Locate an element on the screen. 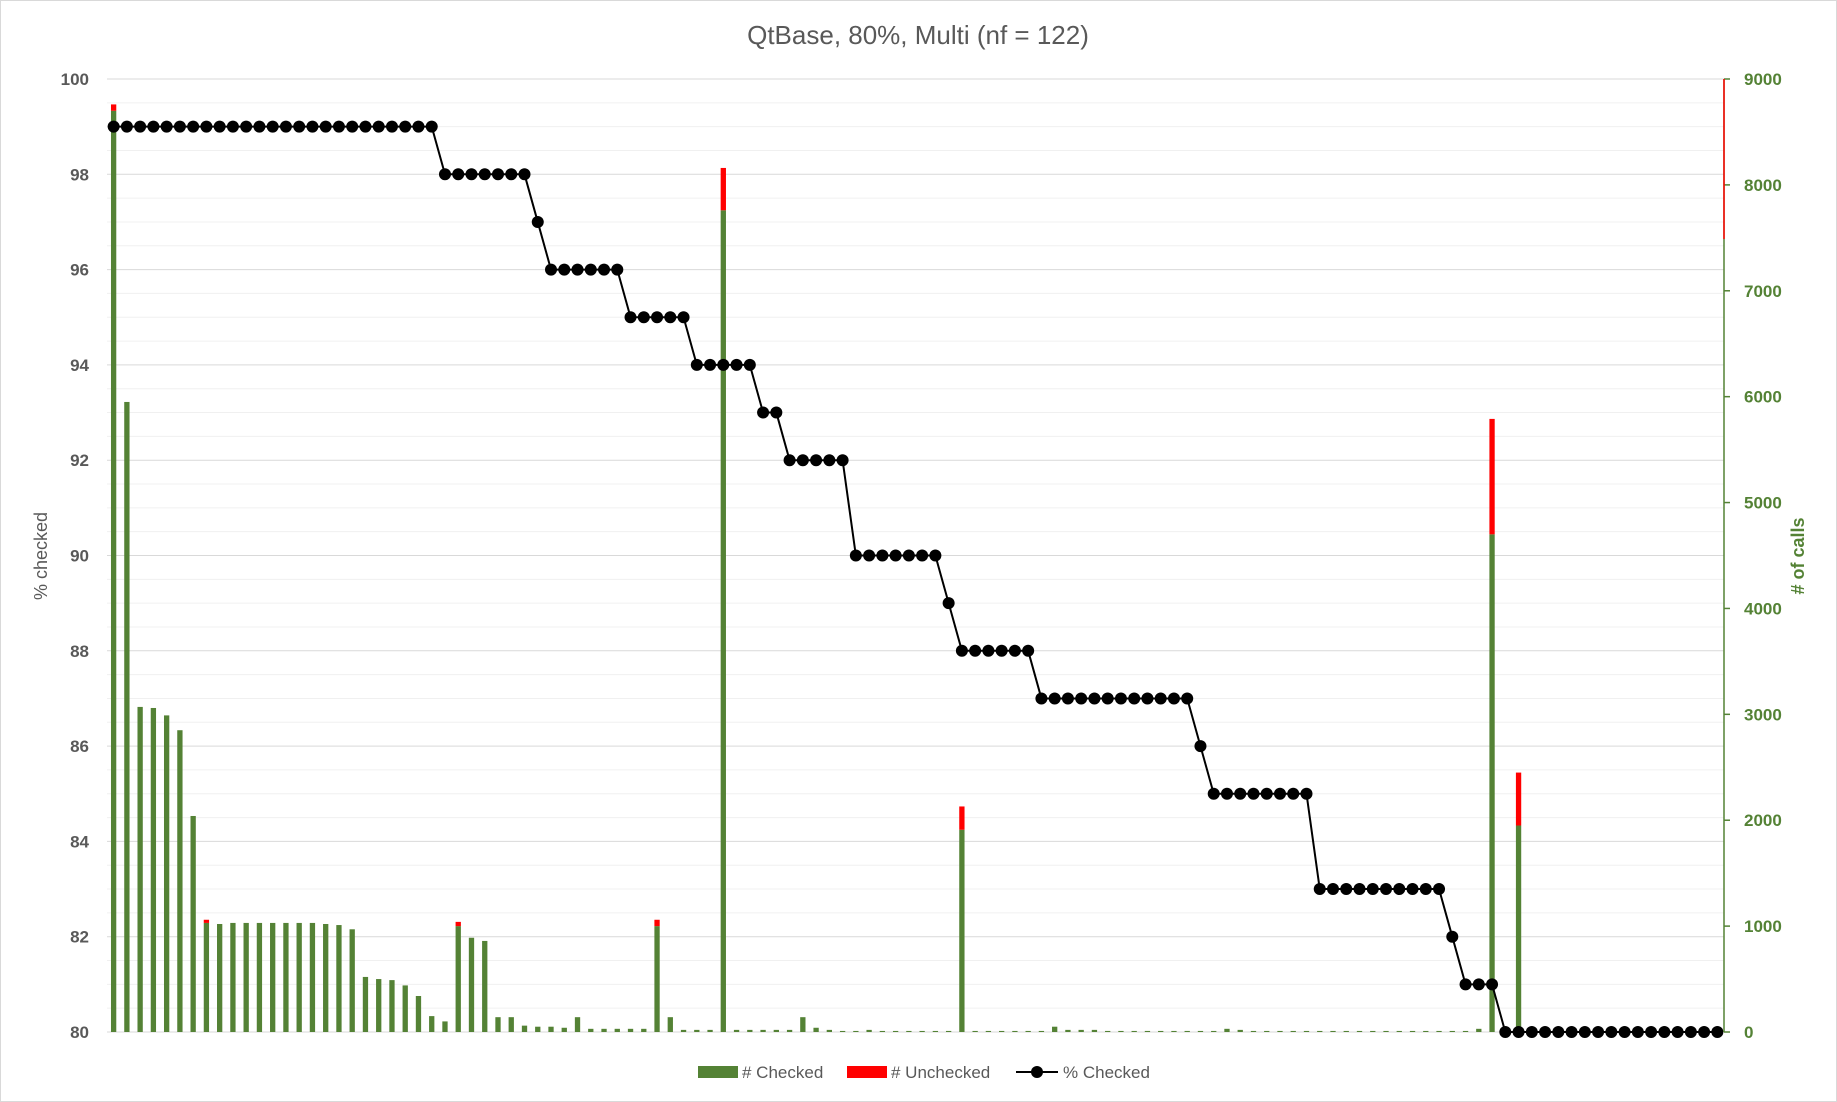 Image resolution: width=1837 pixels, height=1102 pixels. left-tick-label: 94 is located at coordinates (79, 365).